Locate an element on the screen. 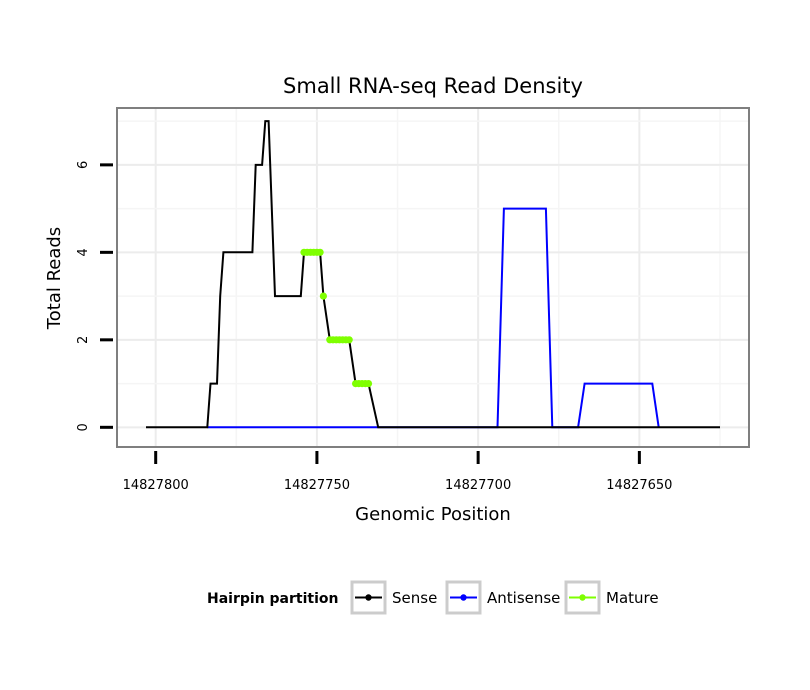 Image resolution: width=810 pixels, height=690 pixels. legend-entry-sense: Sense is located at coordinates (393, 597).